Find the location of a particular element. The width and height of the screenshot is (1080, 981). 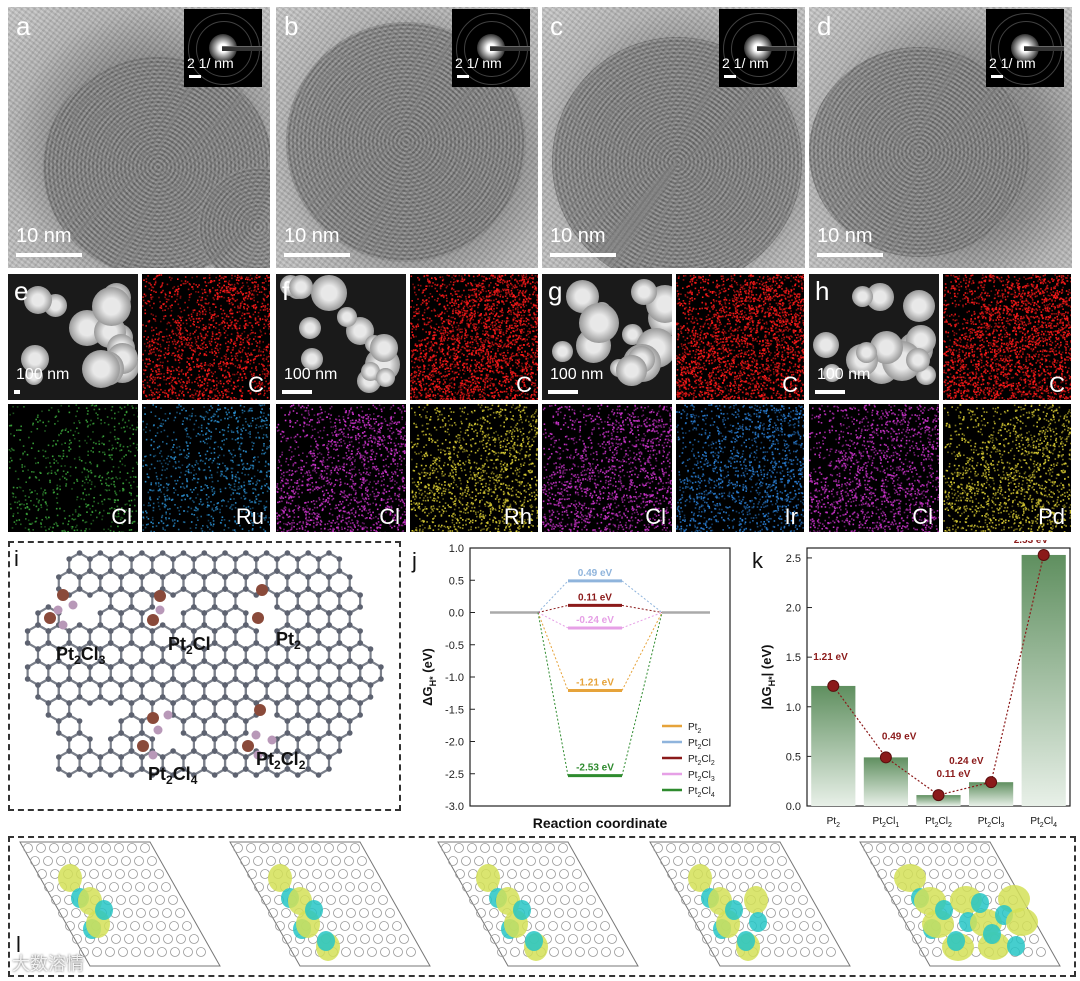

eds-map-metal: Rh is located at coordinates (474, 468).